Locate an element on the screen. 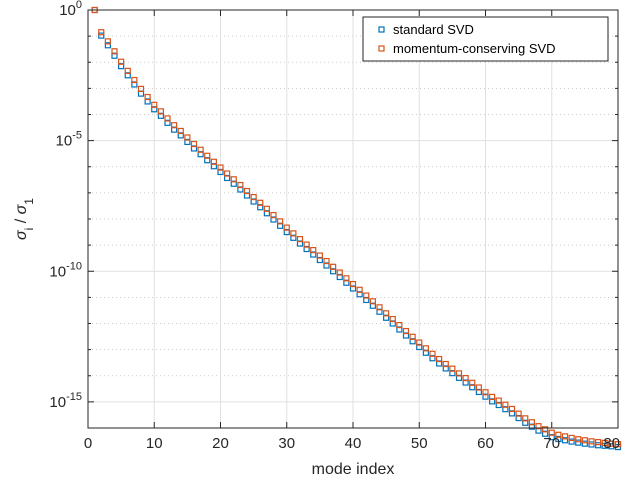  x-tick-label: 50 is located at coordinates (419, 443).